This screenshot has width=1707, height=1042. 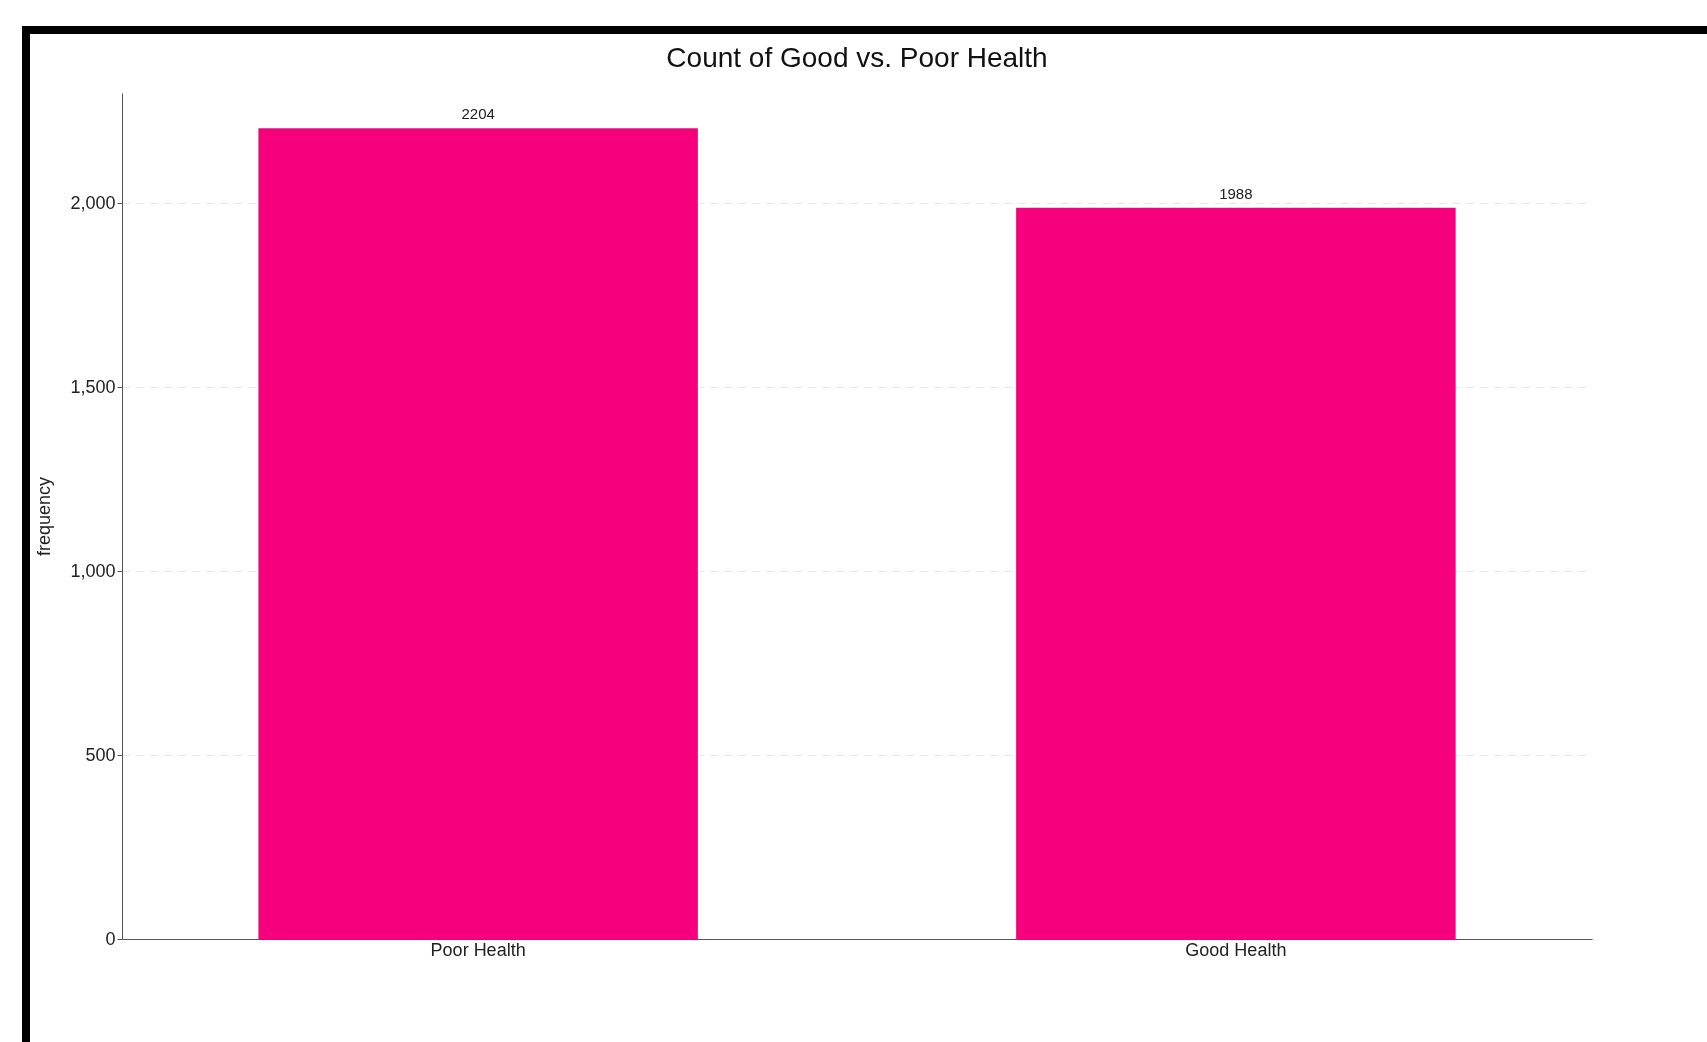 What do you see at coordinates (93, 202) in the screenshot?
I see `y-tick-label: 2,000` at bounding box center [93, 202].